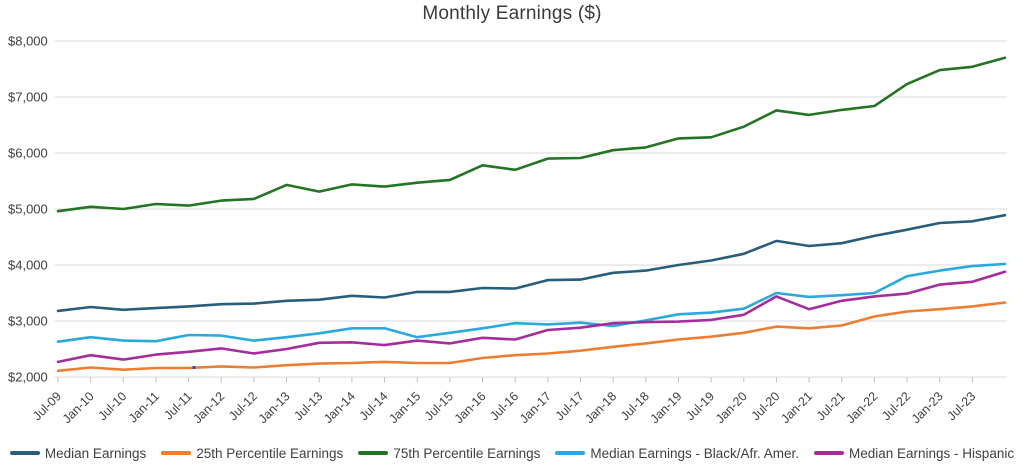 The width and height of the screenshot is (1024, 468). Describe the element at coordinates (404, 407) in the screenshot. I see `x-axis-tick-label: Jan-15` at that location.